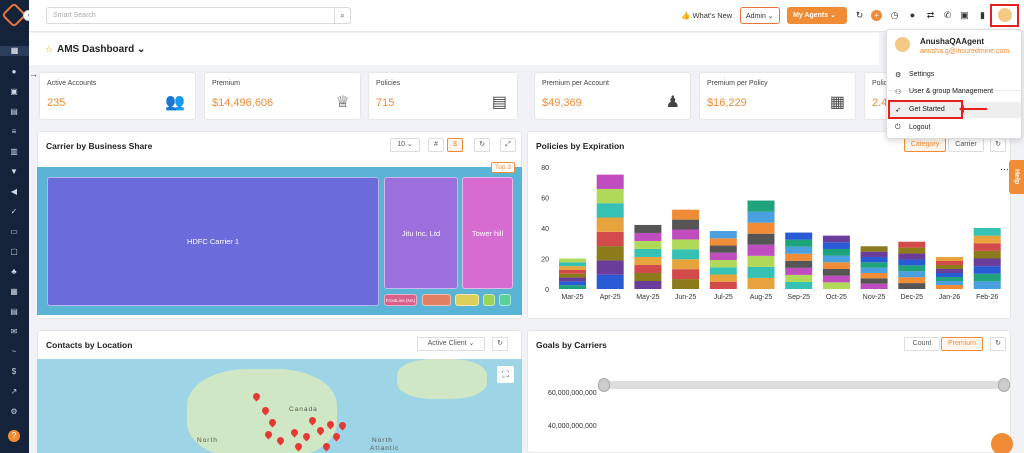  Describe the element at coordinates (14, 411) in the screenshot. I see `sidebar-item-settings-icon: ⚙` at that location.